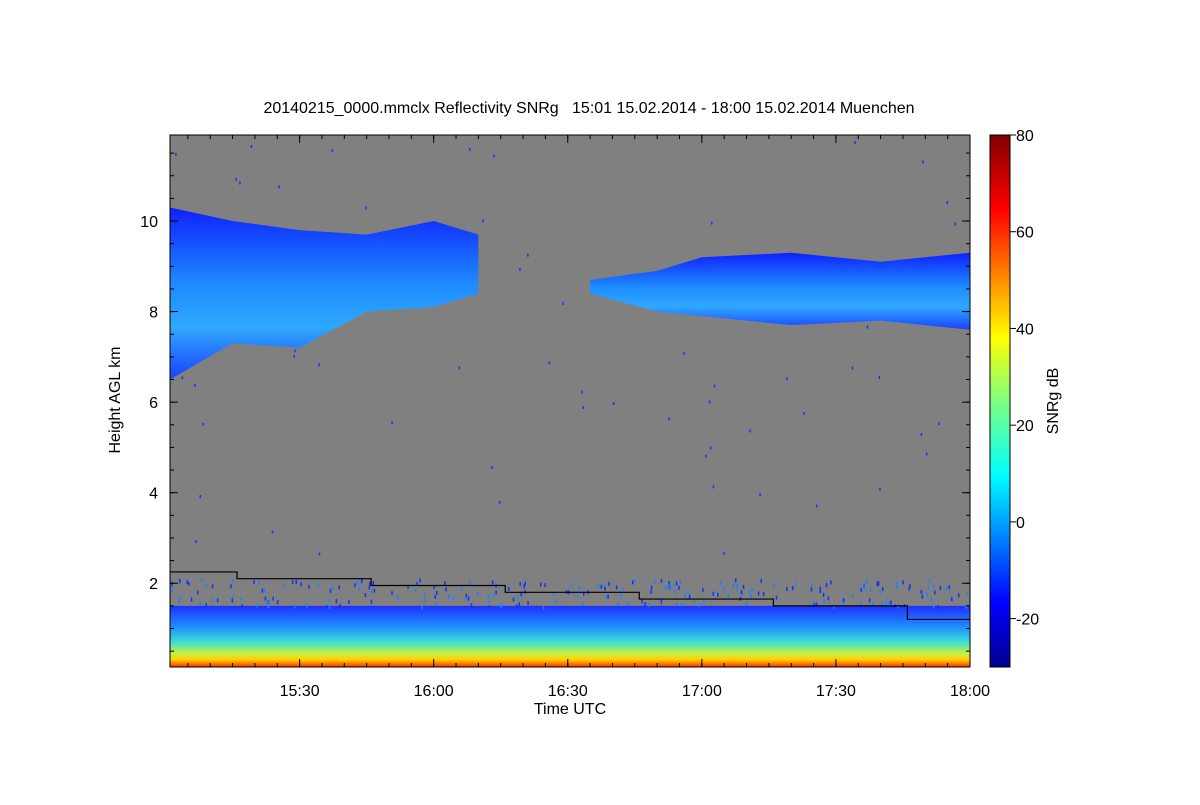  Describe the element at coordinates (324, 293) in the screenshot. I see `upper-cloud-layer` at that location.